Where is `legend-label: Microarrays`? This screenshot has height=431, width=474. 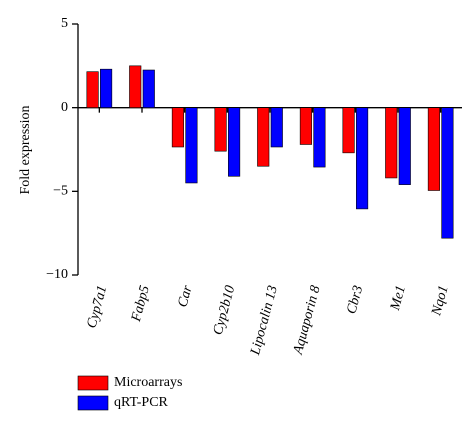 legend-label: Microarrays is located at coordinates (148, 382).